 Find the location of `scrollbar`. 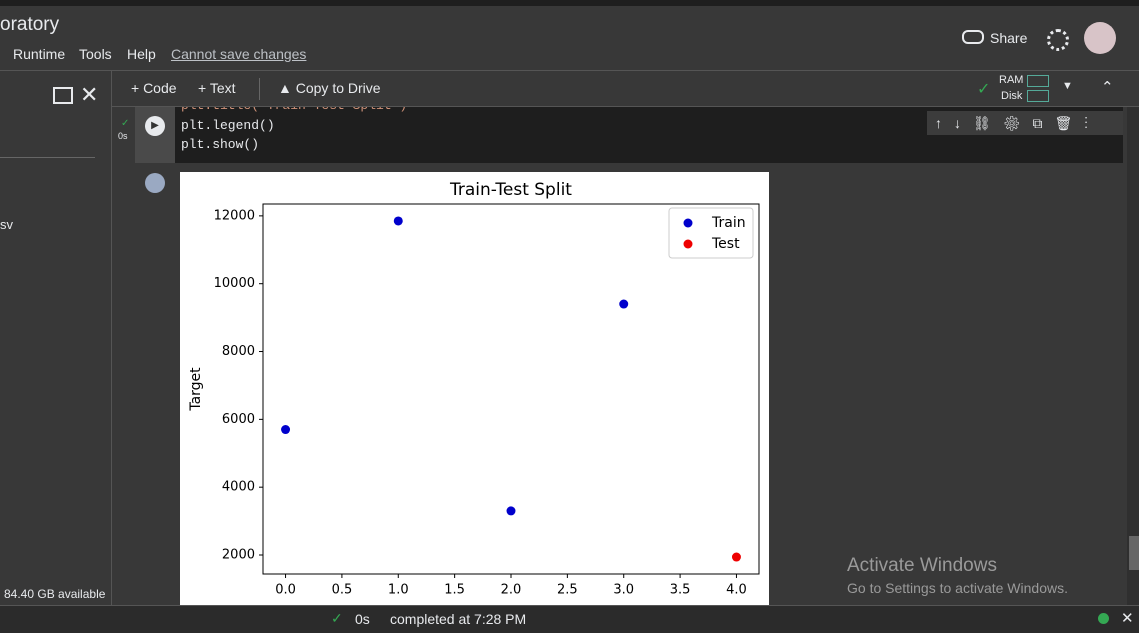

scrollbar is located at coordinates (1133, 356).